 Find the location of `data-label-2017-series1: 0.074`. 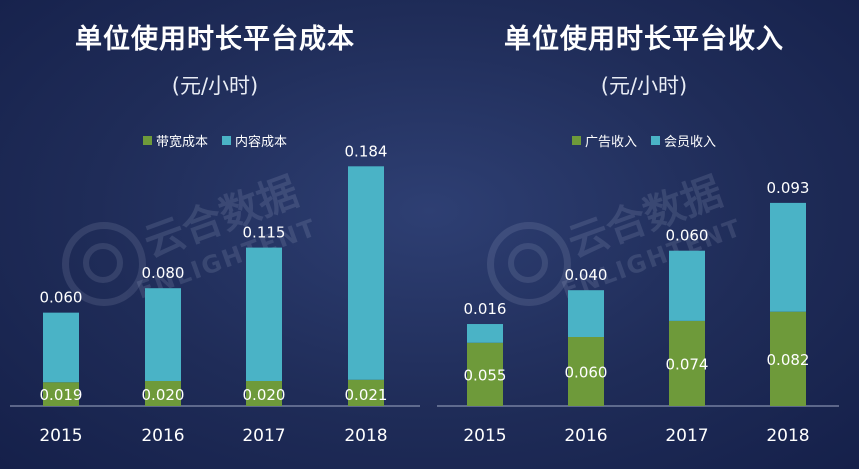

data-label-2017-series1: 0.074 is located at coordinates (687, 364).